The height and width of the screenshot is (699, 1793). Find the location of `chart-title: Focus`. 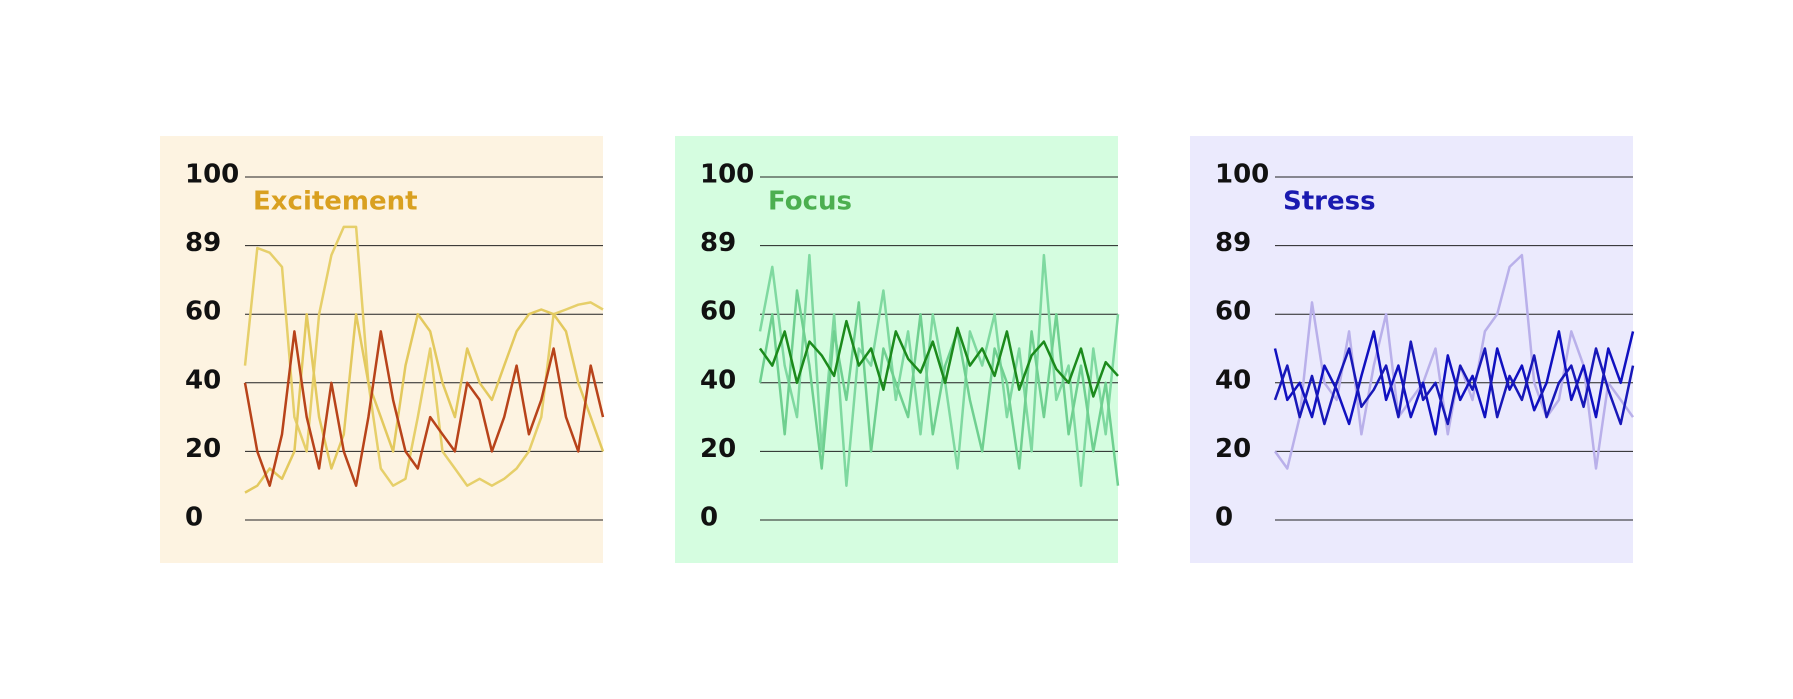

chart-title: Focus is located at coordinates (810, 202).